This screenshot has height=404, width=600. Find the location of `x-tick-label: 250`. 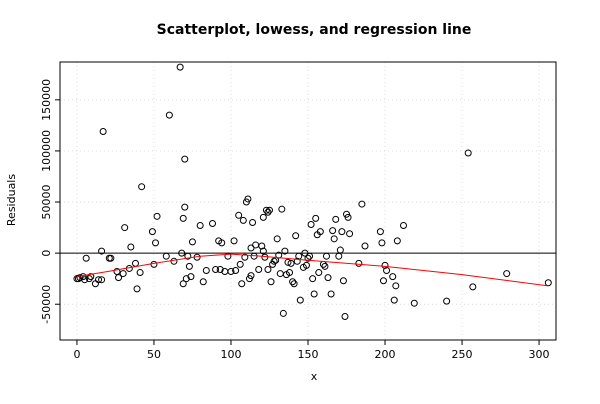

x-tick-label: 250 is located at coordinates (462, 354).